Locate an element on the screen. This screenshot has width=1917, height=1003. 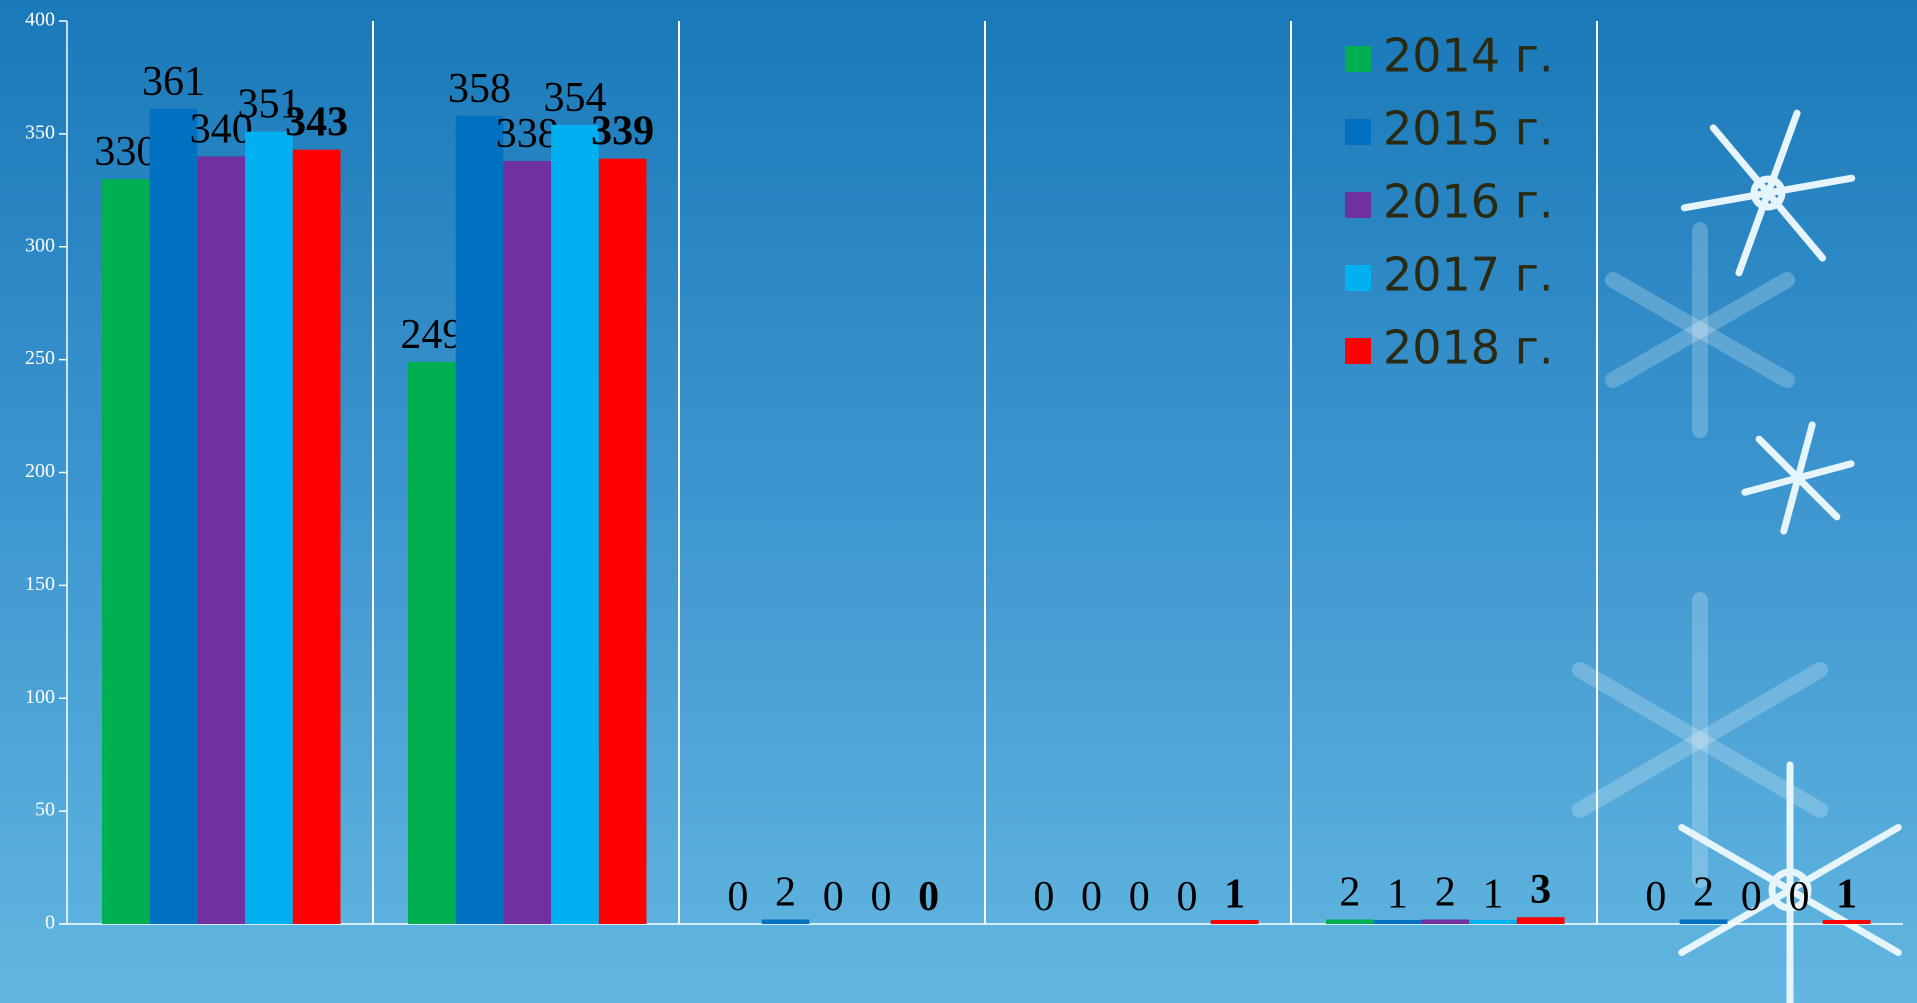
legend-label: 2018 г. is located at coordinates (1468, 348).